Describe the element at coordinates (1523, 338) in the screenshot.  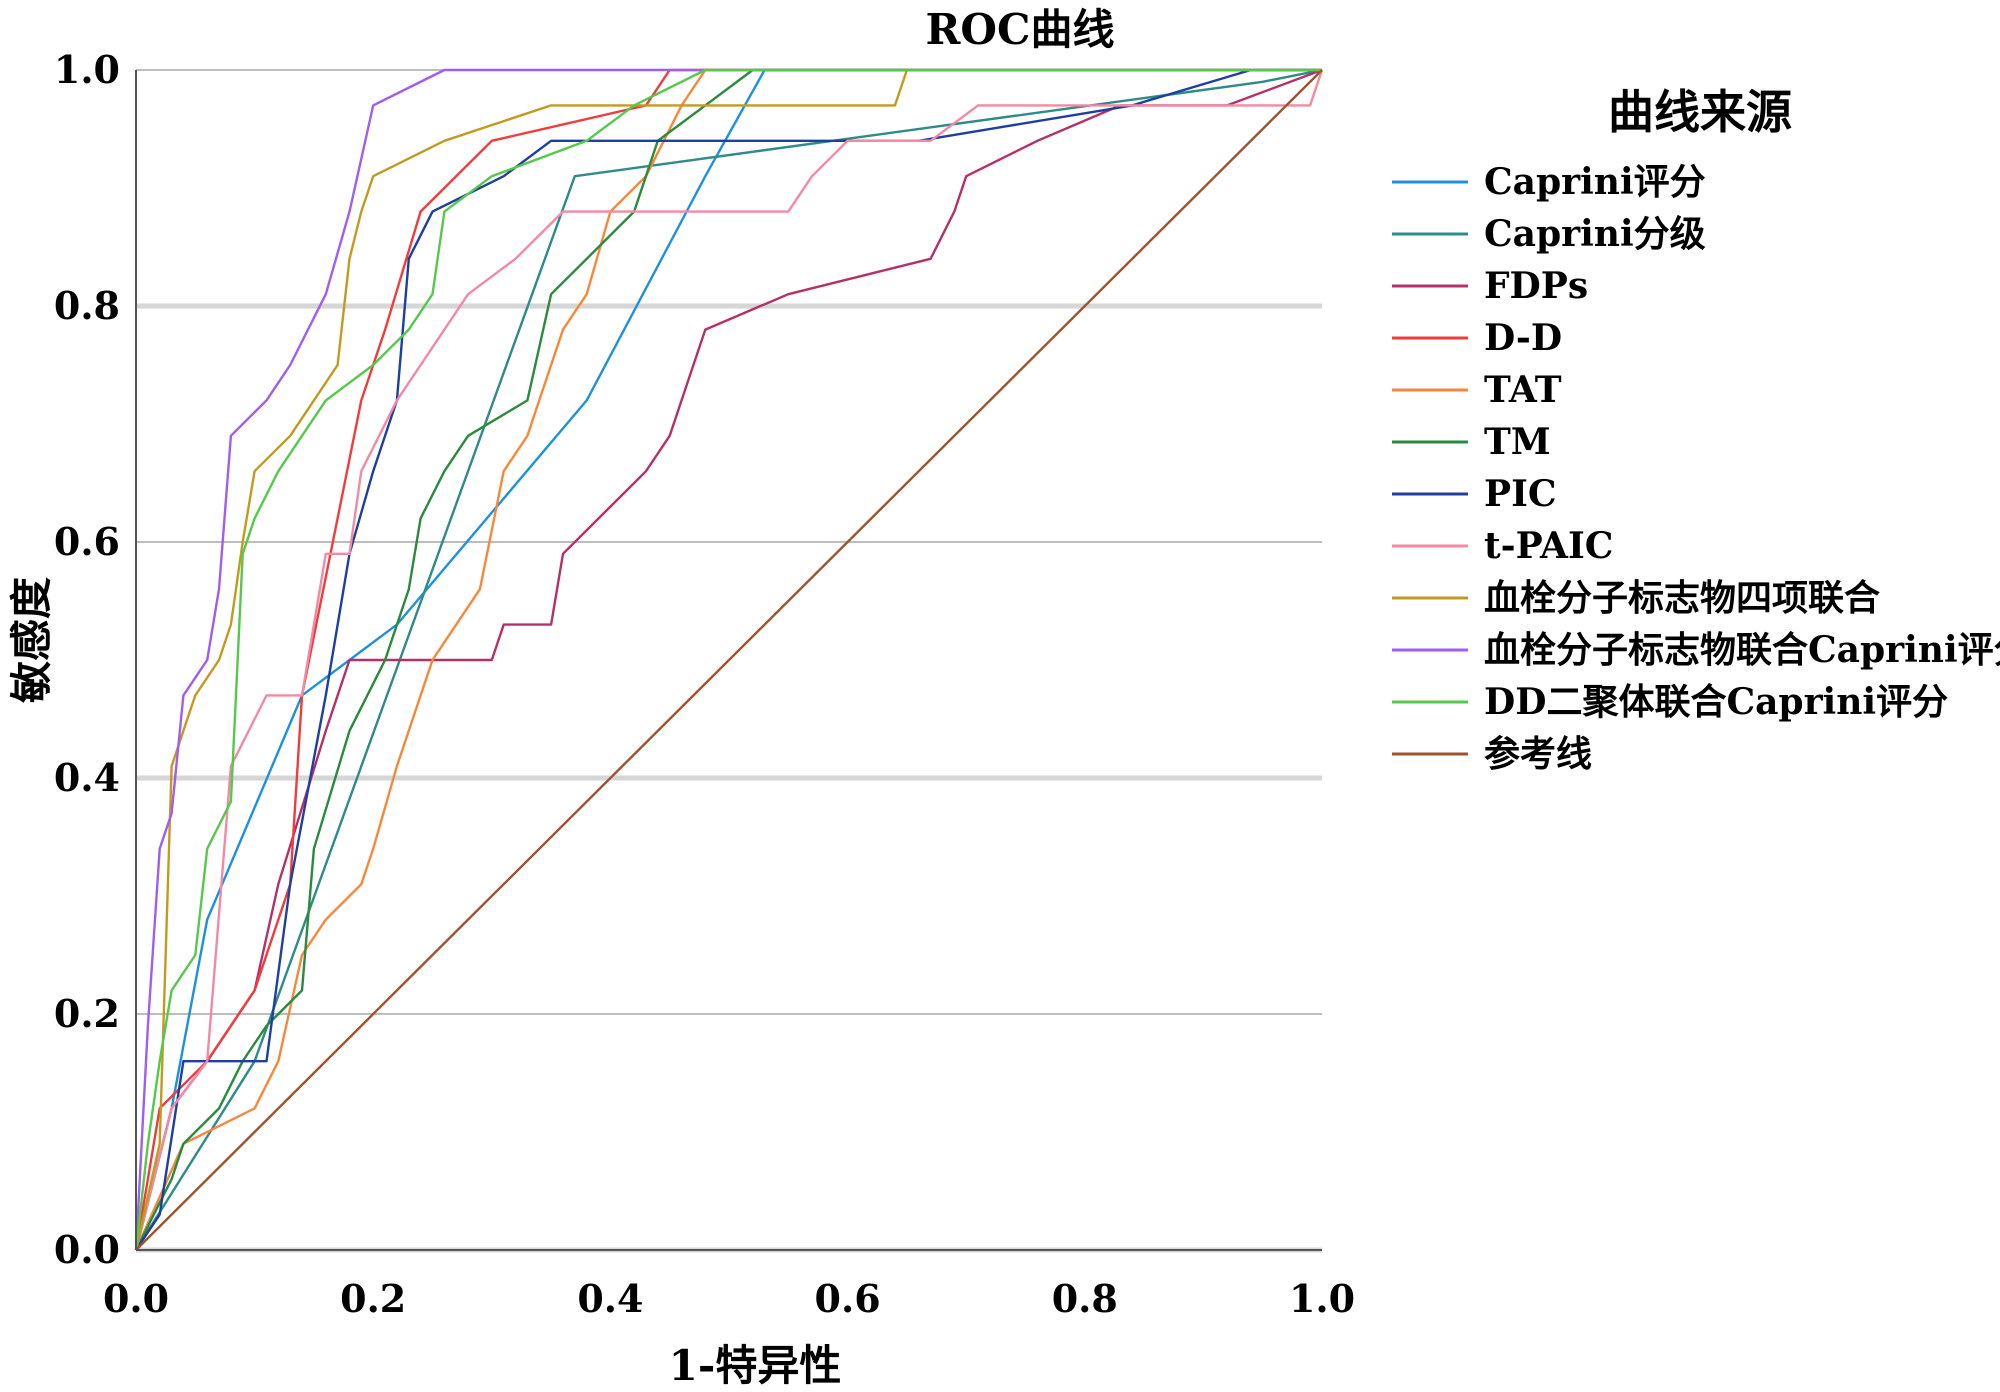
I see `legend-label: D-D` at that location.